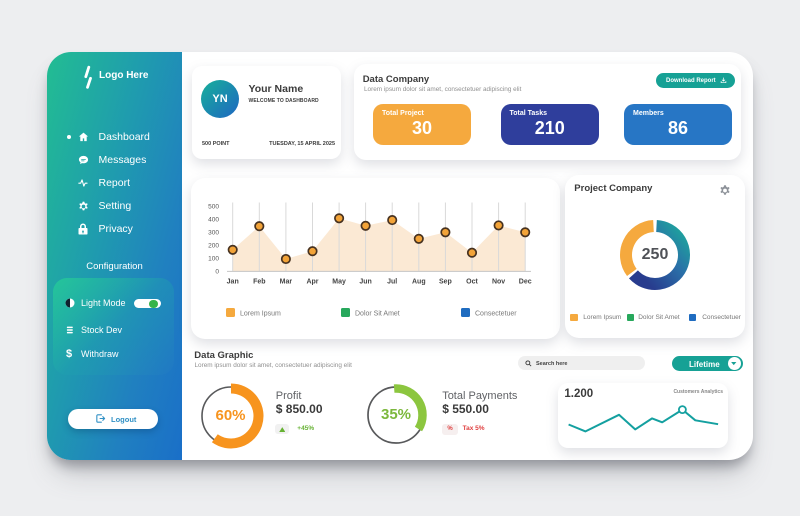  I want to click on svg-text: 300, so click(213, 233).